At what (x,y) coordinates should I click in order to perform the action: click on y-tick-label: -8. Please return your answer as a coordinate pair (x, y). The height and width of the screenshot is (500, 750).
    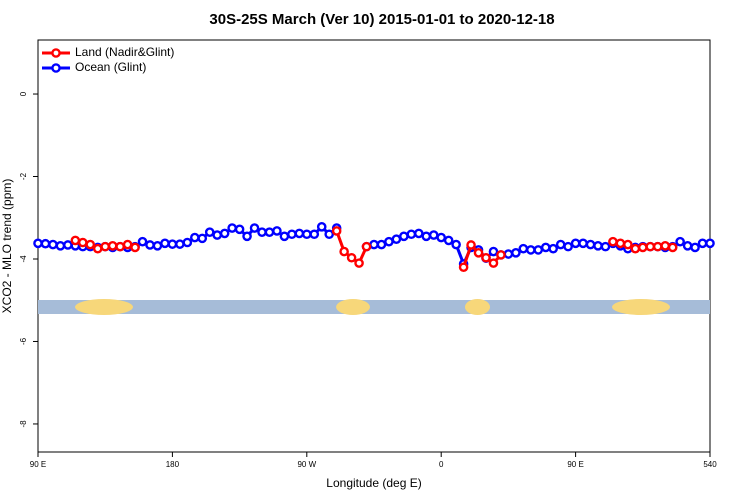
    Looking at the image, I should click on (23, 424).